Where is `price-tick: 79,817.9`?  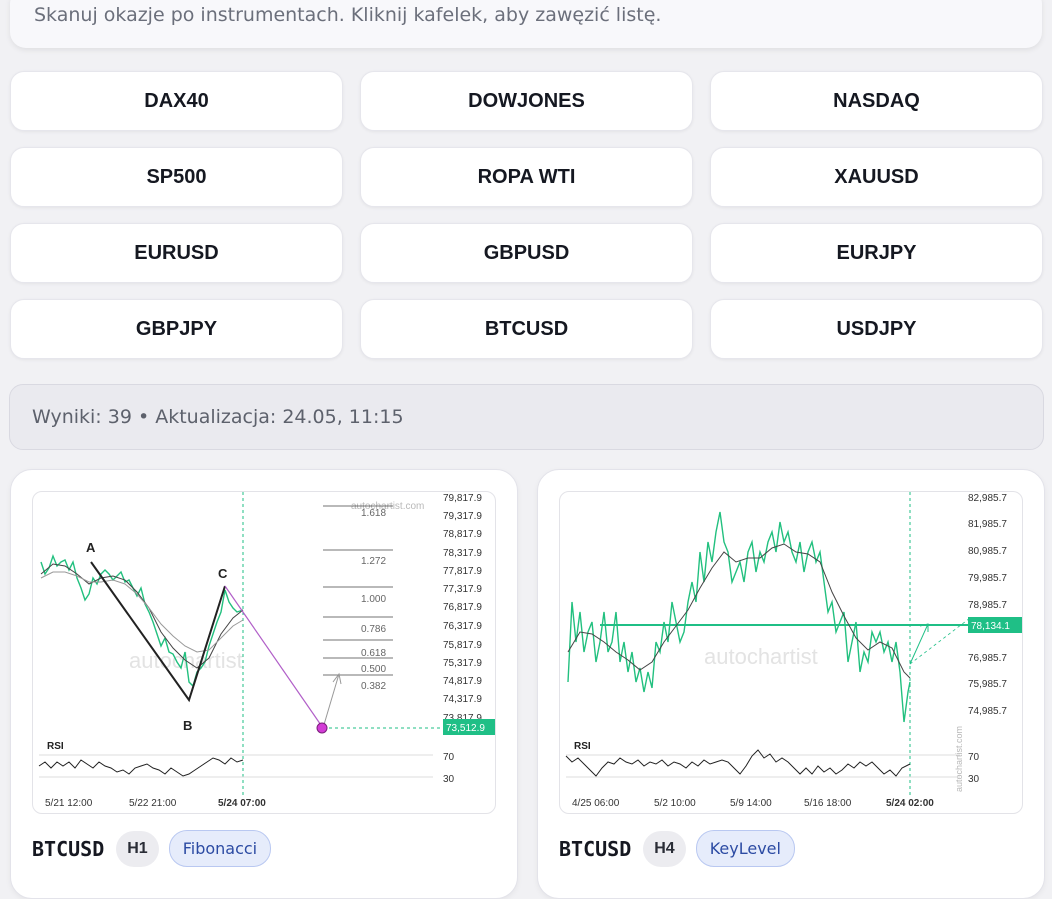
price-tick: 79,817.9 is located at coordinates (462, 498).